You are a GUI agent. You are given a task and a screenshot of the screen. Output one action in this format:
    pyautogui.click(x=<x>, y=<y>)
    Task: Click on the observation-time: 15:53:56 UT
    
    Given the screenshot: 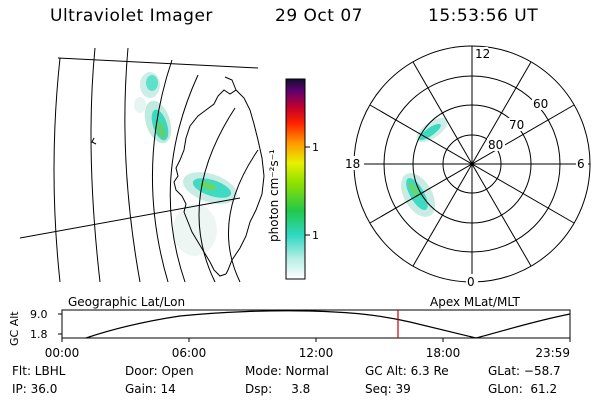 What is the action you would take?
    pyautogui.click(x=483, y=16)
    